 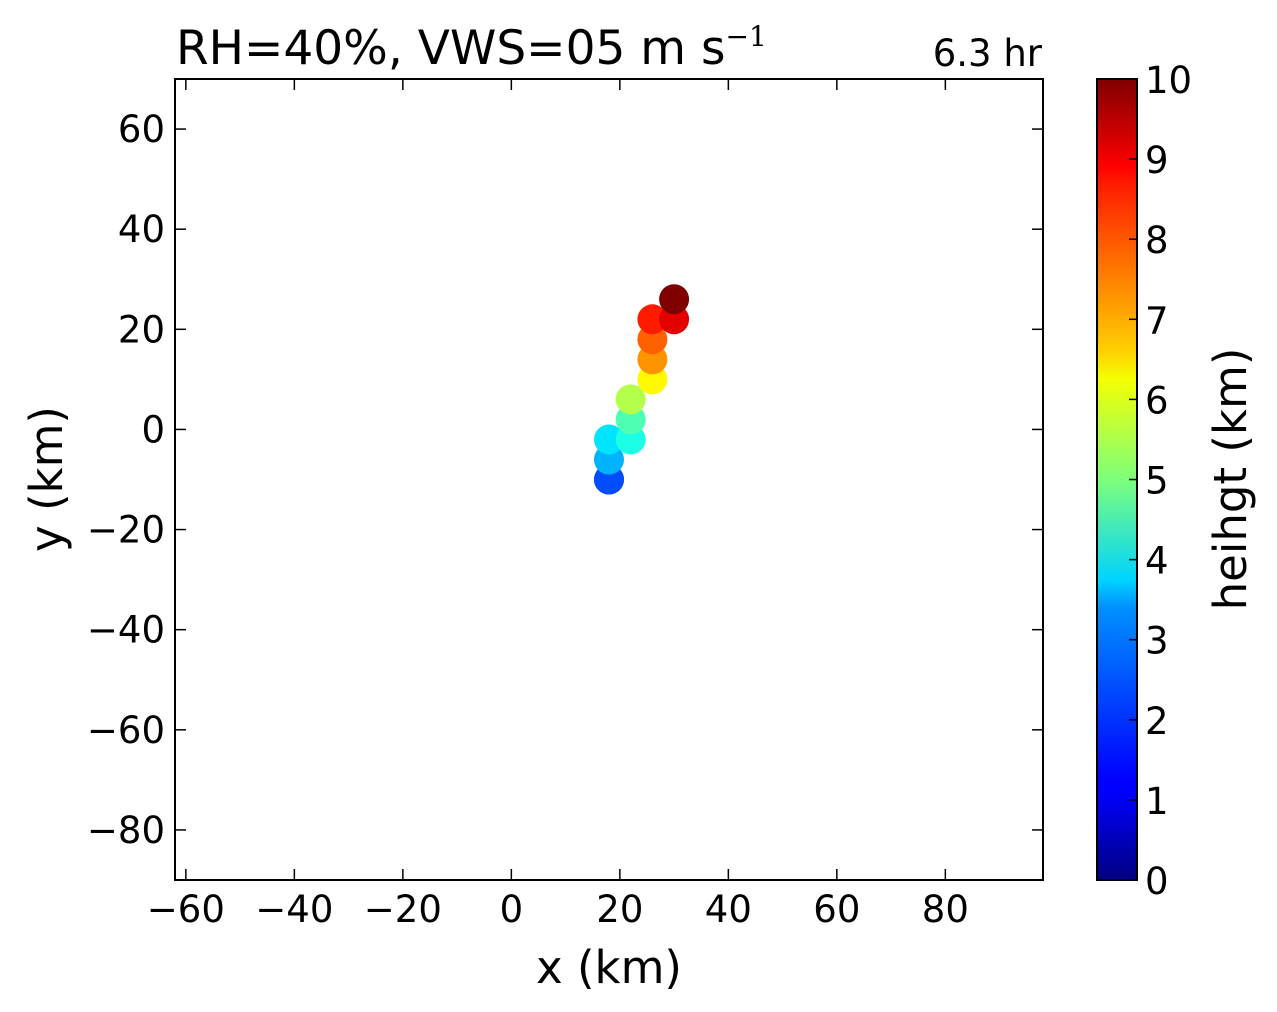 I want to click on colorbar-tick-label: 7, so click(x=1157, y=320).